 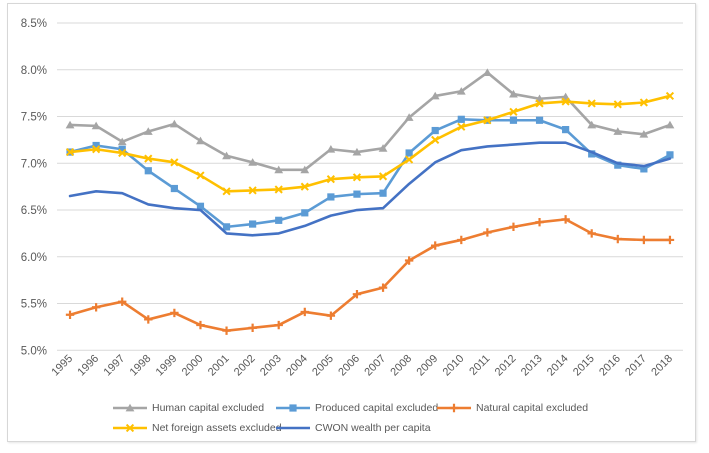 What do you see at coordinates (193, 366) in the screenshot?
I see `x-axis-label: 2000` at bounding box center [193, 366].